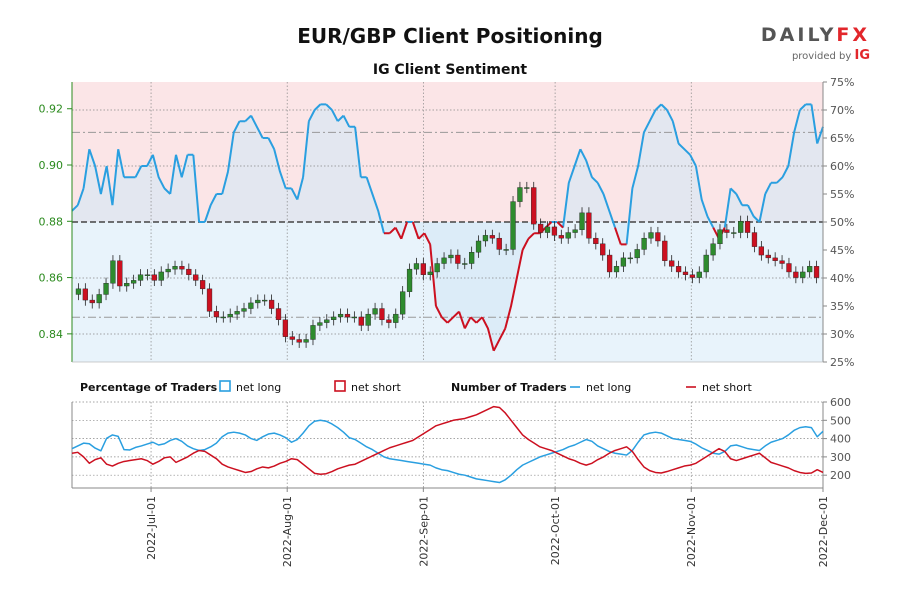 The width and height of the screenshot is (900, 600). I want to click on date-tick-label: 2022-Aug-01, so click(287, 531).